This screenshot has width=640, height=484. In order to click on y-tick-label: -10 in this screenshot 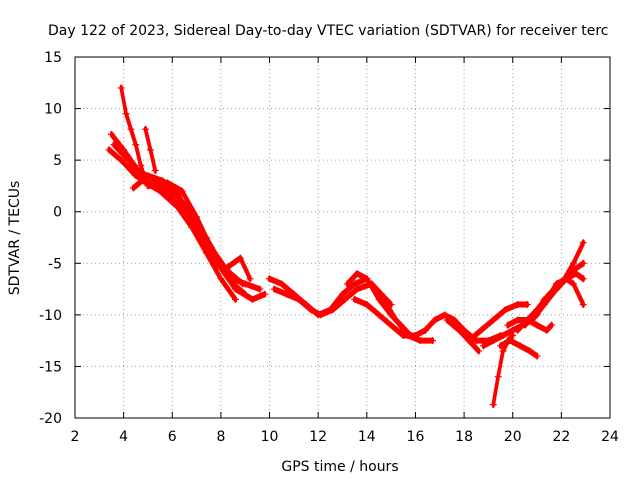, I will do `click(50, 316)`.